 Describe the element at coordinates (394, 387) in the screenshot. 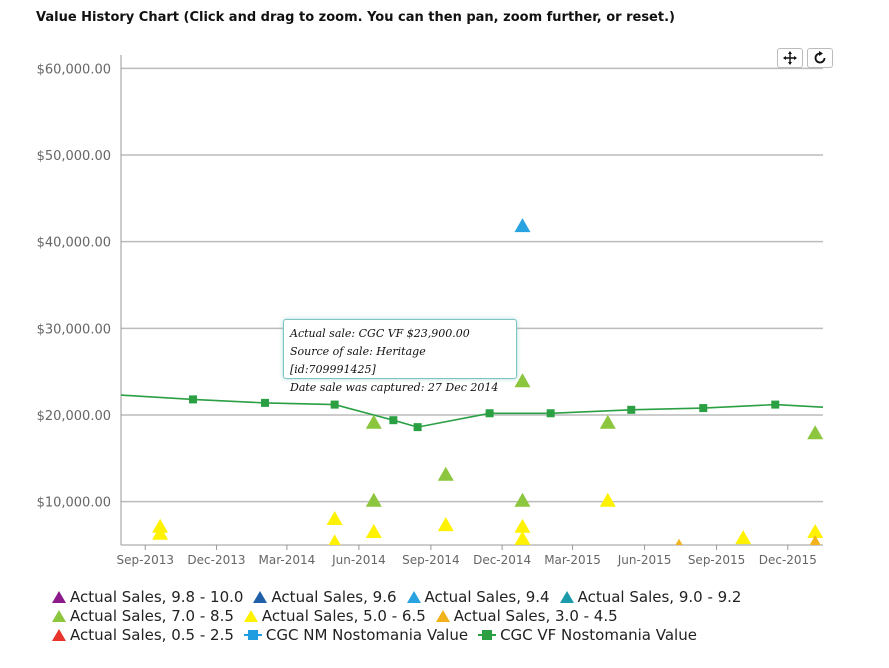

I see `tooltip-line-date: Date sale was captured: 27 Dec 2014` at that location.